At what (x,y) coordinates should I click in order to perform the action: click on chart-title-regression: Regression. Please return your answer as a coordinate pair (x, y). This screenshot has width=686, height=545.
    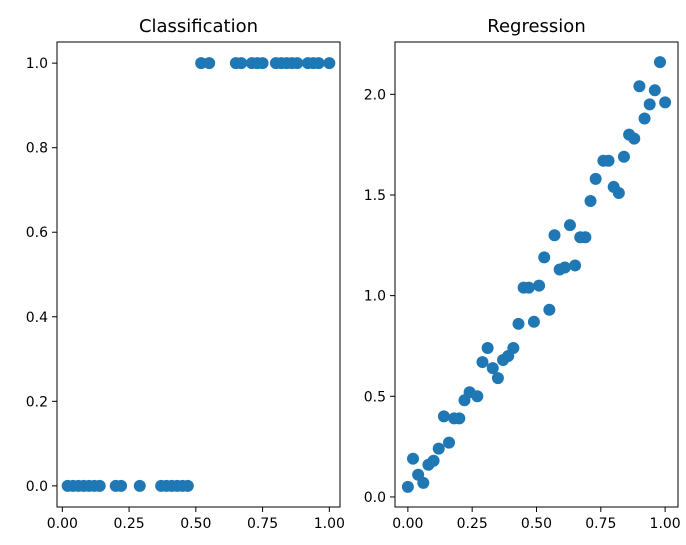
    Looking at the image, I should click on (536, 26).